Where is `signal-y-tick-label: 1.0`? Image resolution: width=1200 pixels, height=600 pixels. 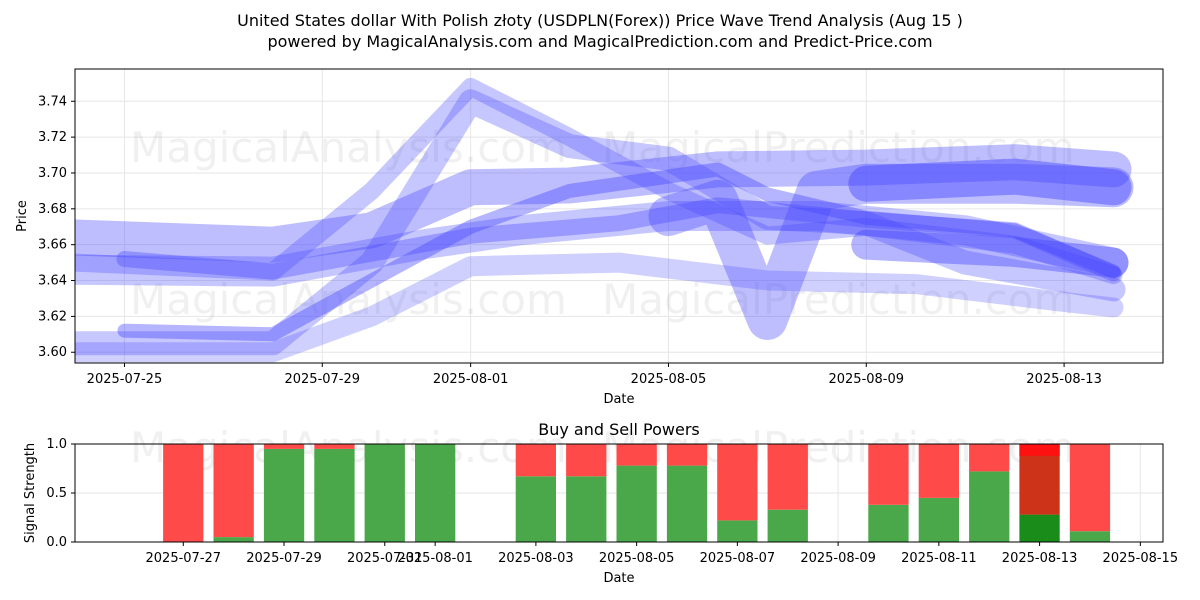
signal-y-tick-label: 1.0 is located at coordinates (56, 444).